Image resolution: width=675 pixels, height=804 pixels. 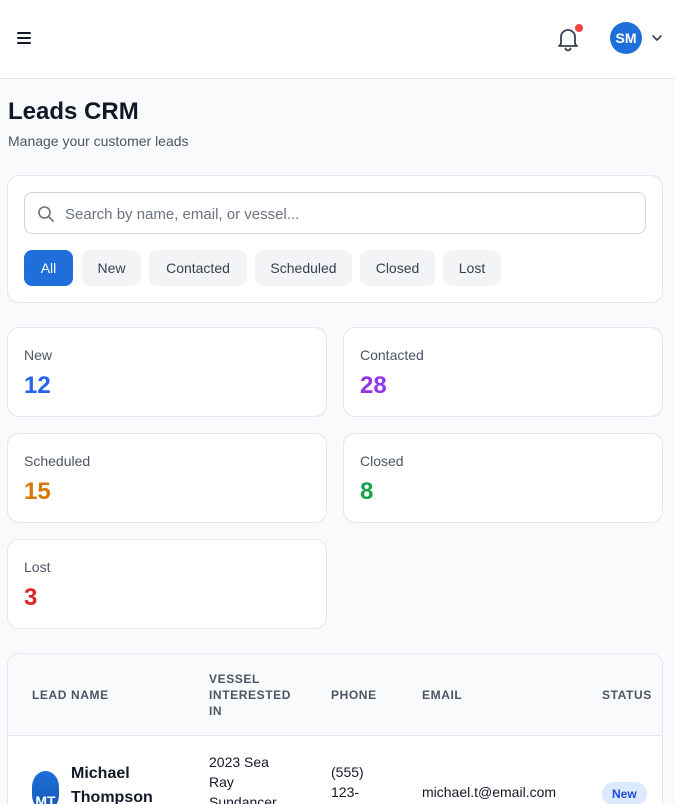 I want to click on stat-value: 8, so click(x=367, y=491).